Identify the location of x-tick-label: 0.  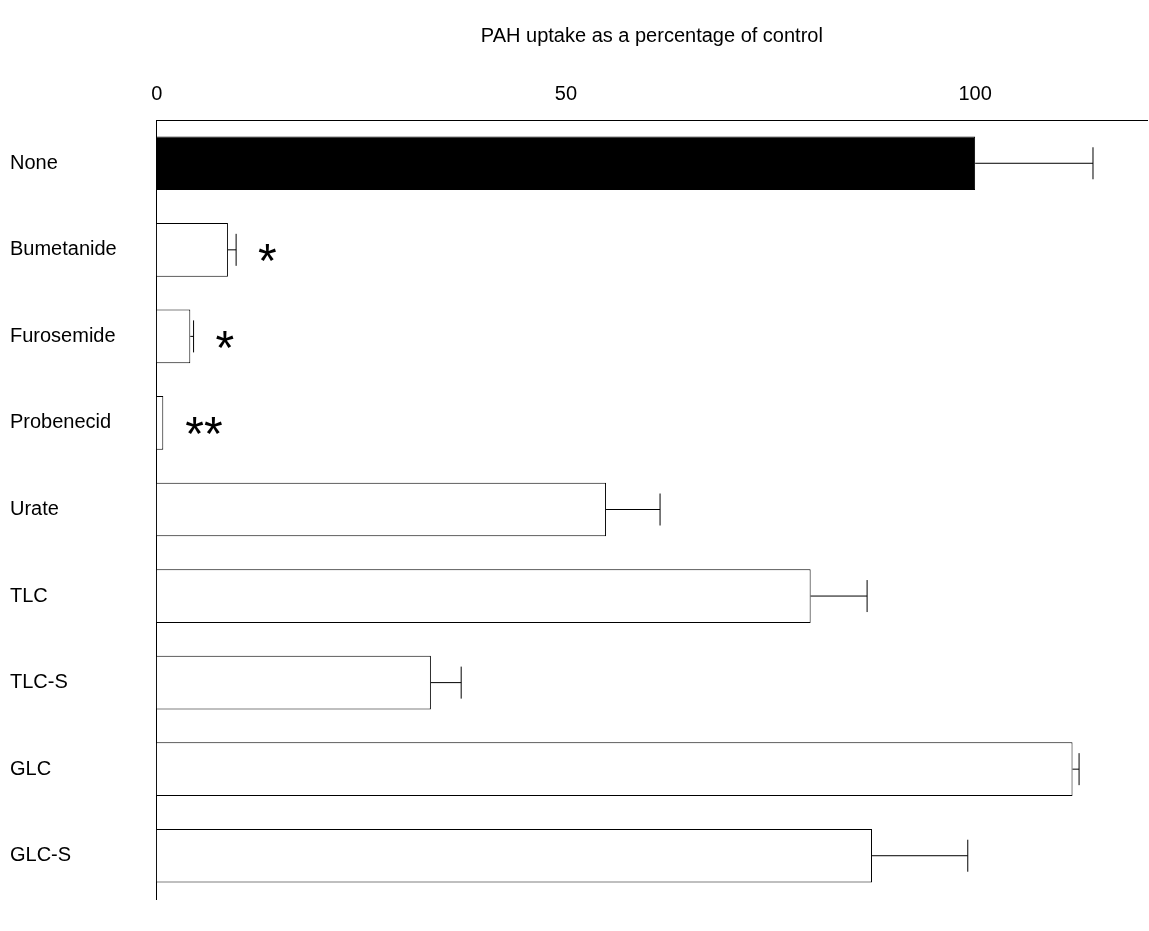
(157, 92).